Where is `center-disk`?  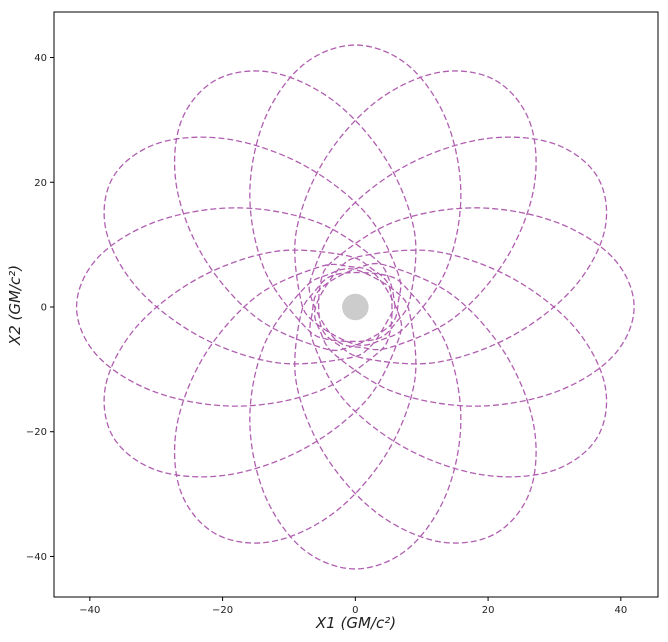 center-disk is located at coordinates (355, 307).